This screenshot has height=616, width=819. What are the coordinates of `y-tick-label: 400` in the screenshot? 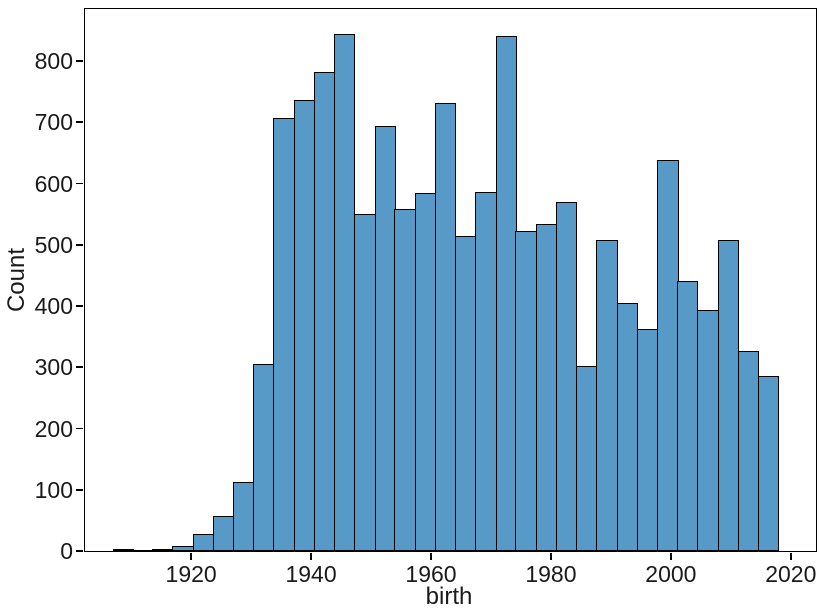 It's located at (53, 306).